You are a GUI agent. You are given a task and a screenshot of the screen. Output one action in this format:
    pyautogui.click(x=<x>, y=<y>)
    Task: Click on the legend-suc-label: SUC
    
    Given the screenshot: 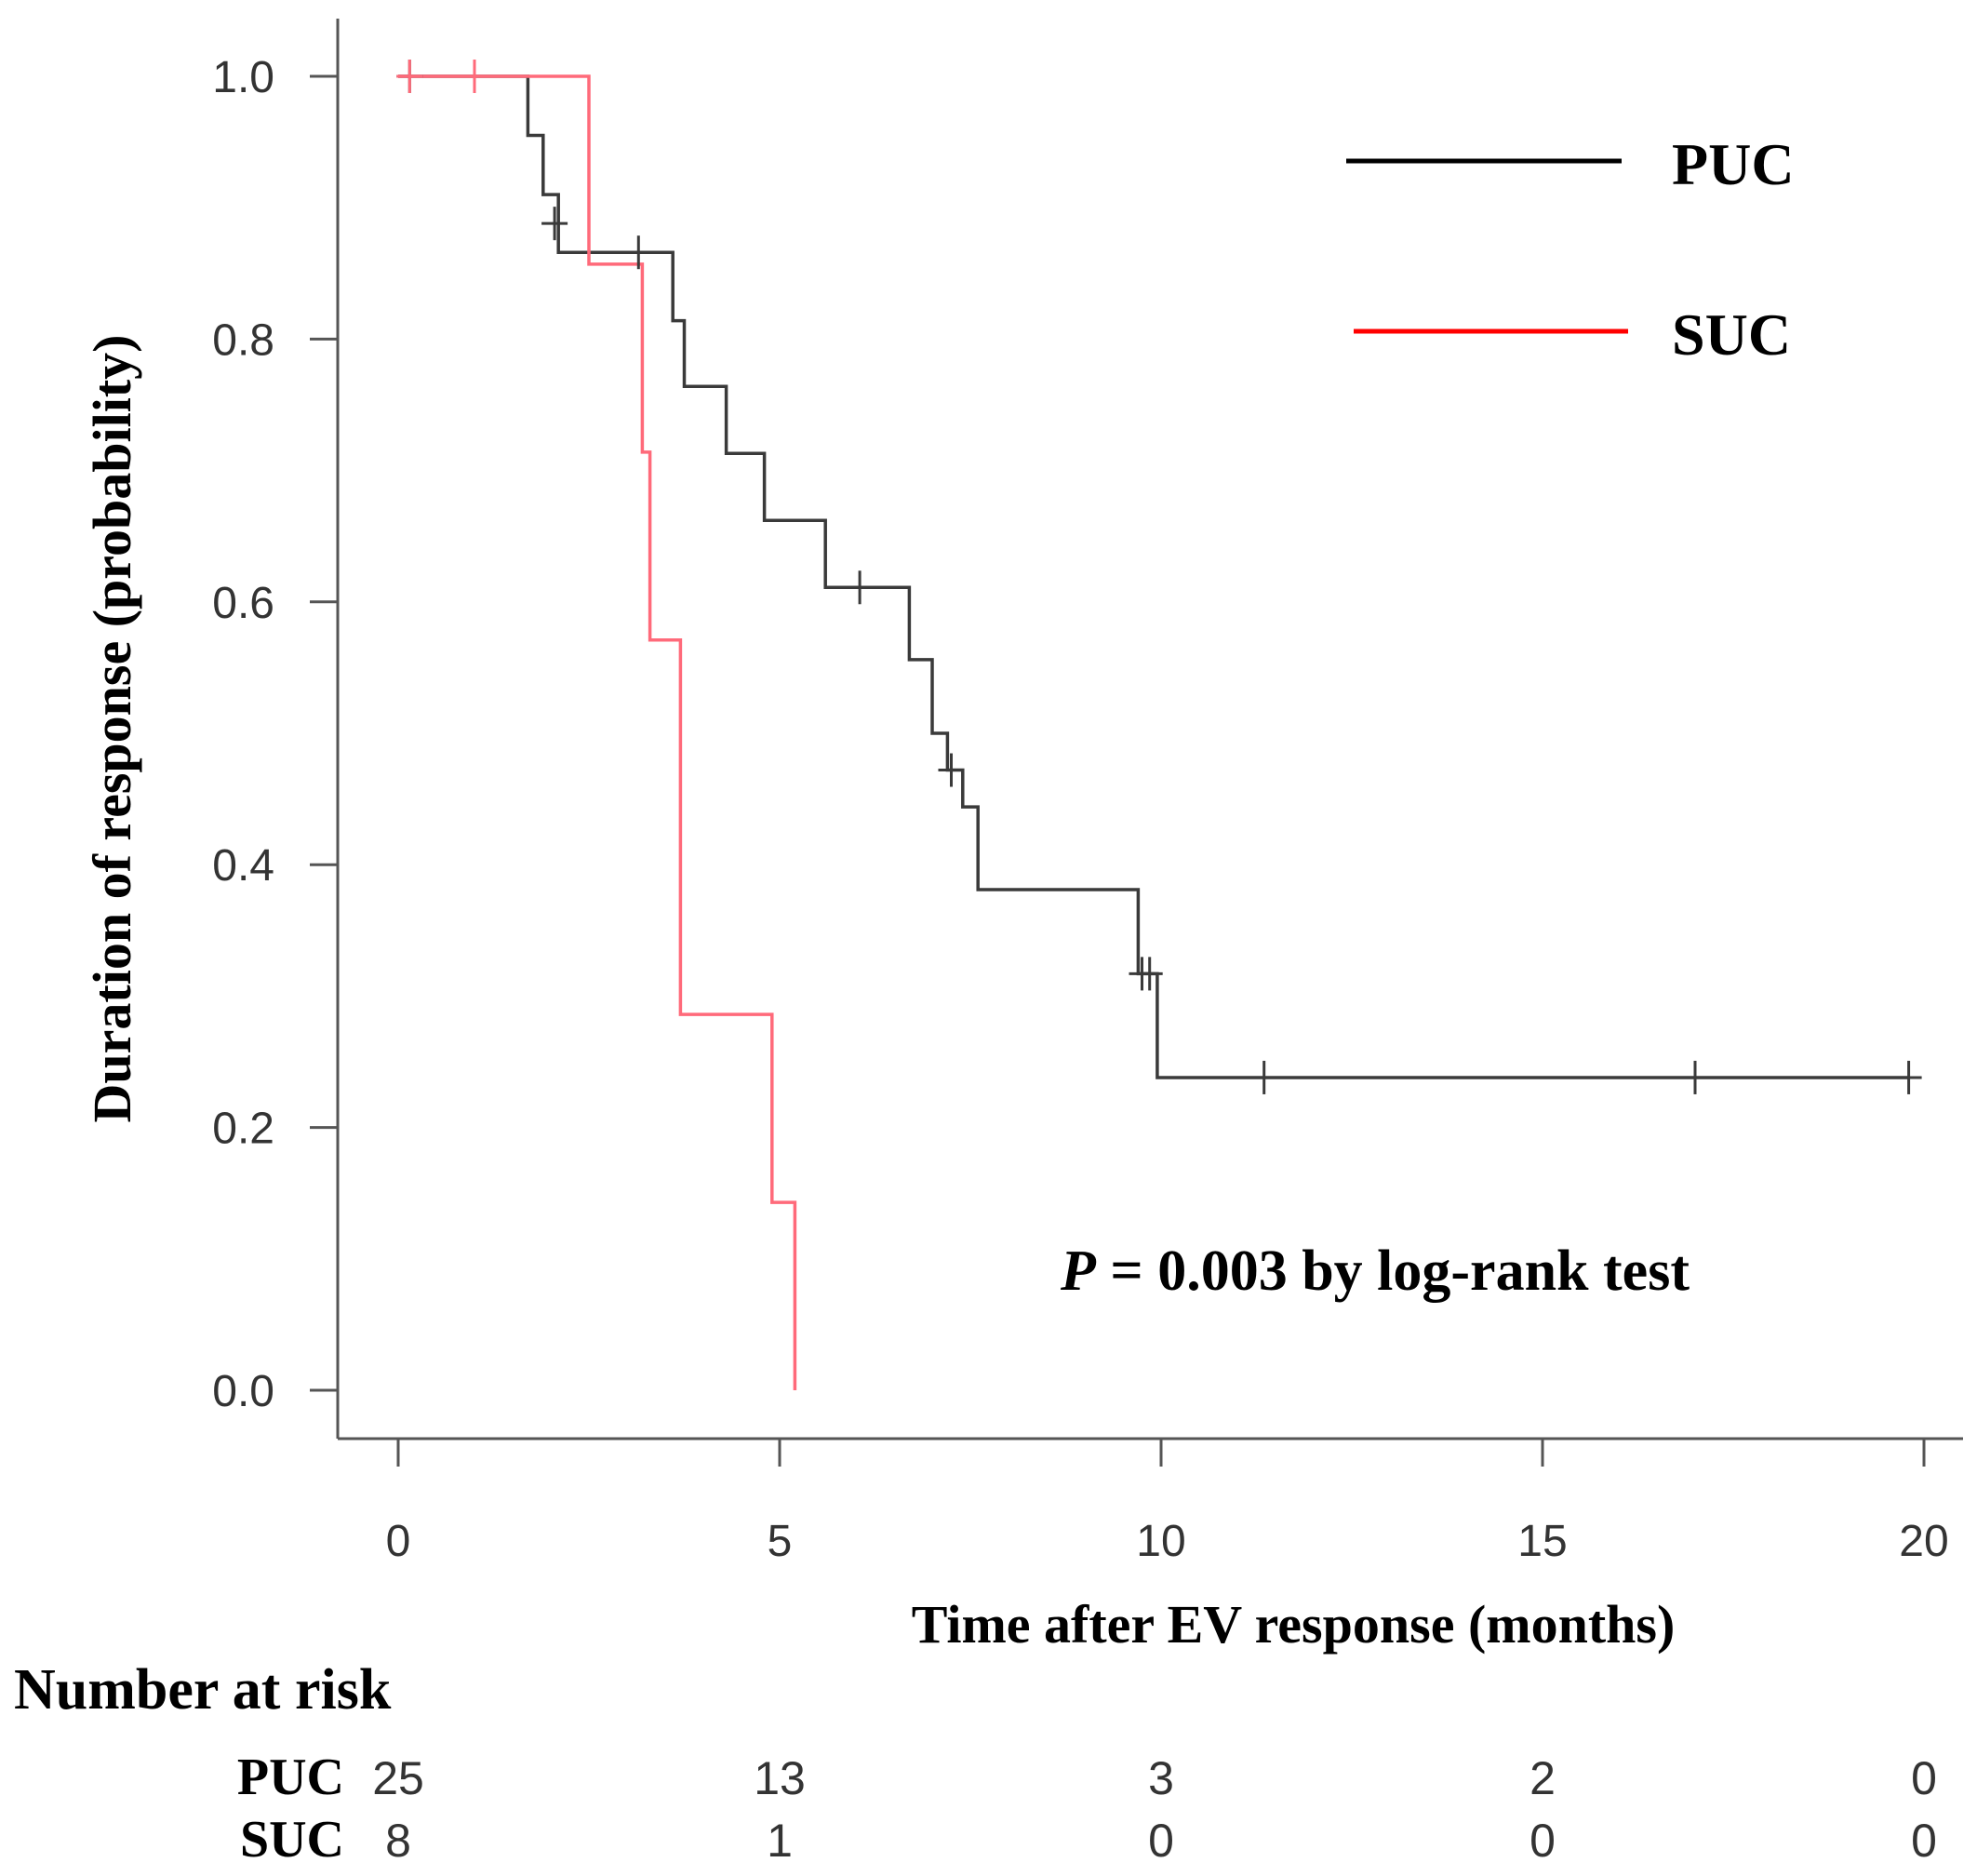 What is the action you would take?
    pyautogui.click(x=1732, y=335)
    